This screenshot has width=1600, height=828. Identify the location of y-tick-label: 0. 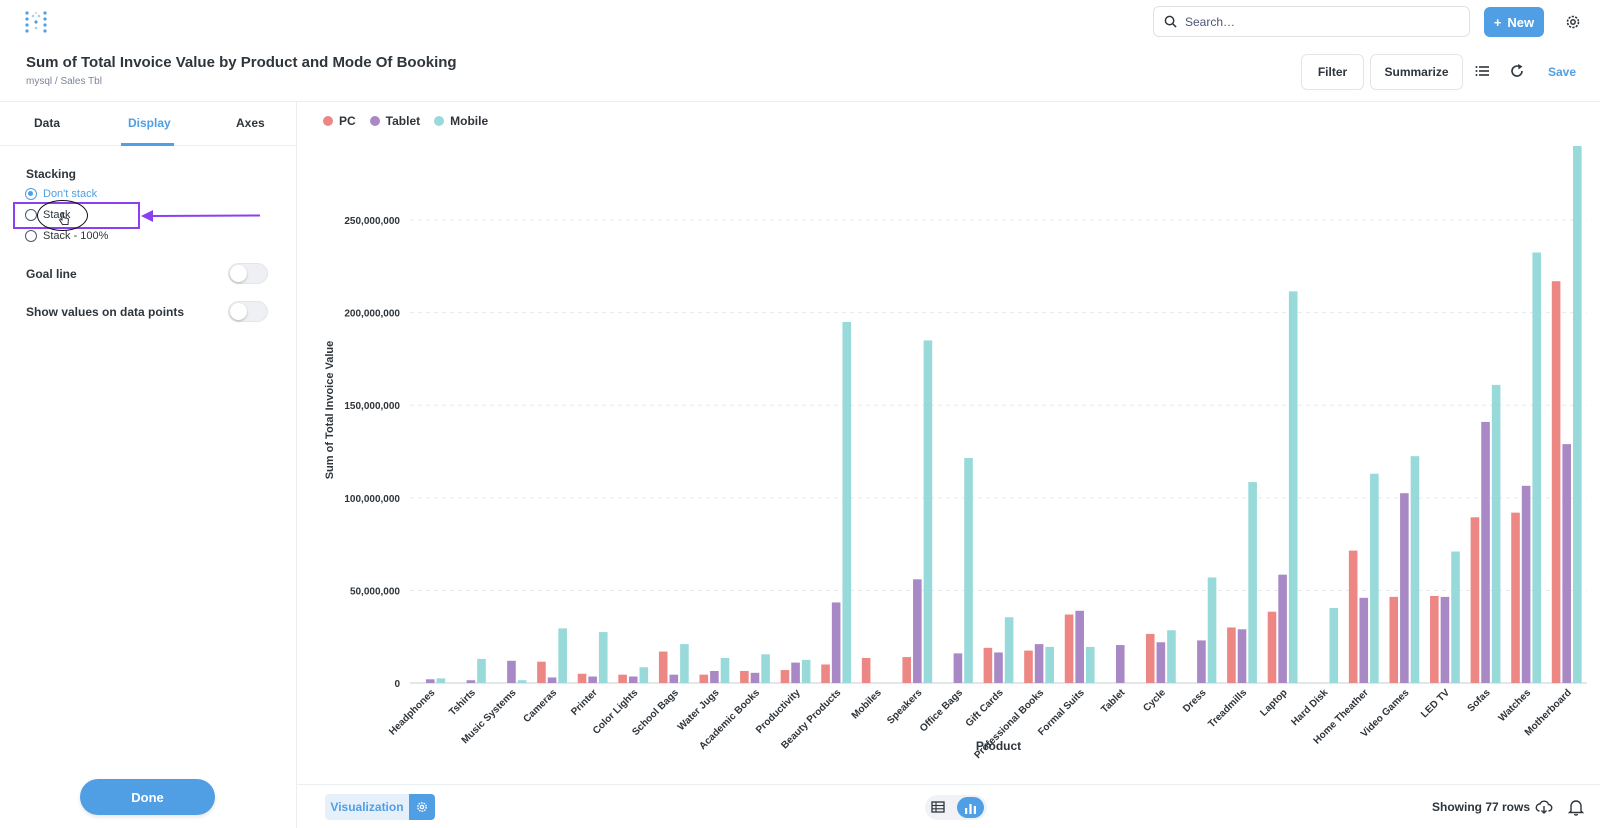
(397, 684).